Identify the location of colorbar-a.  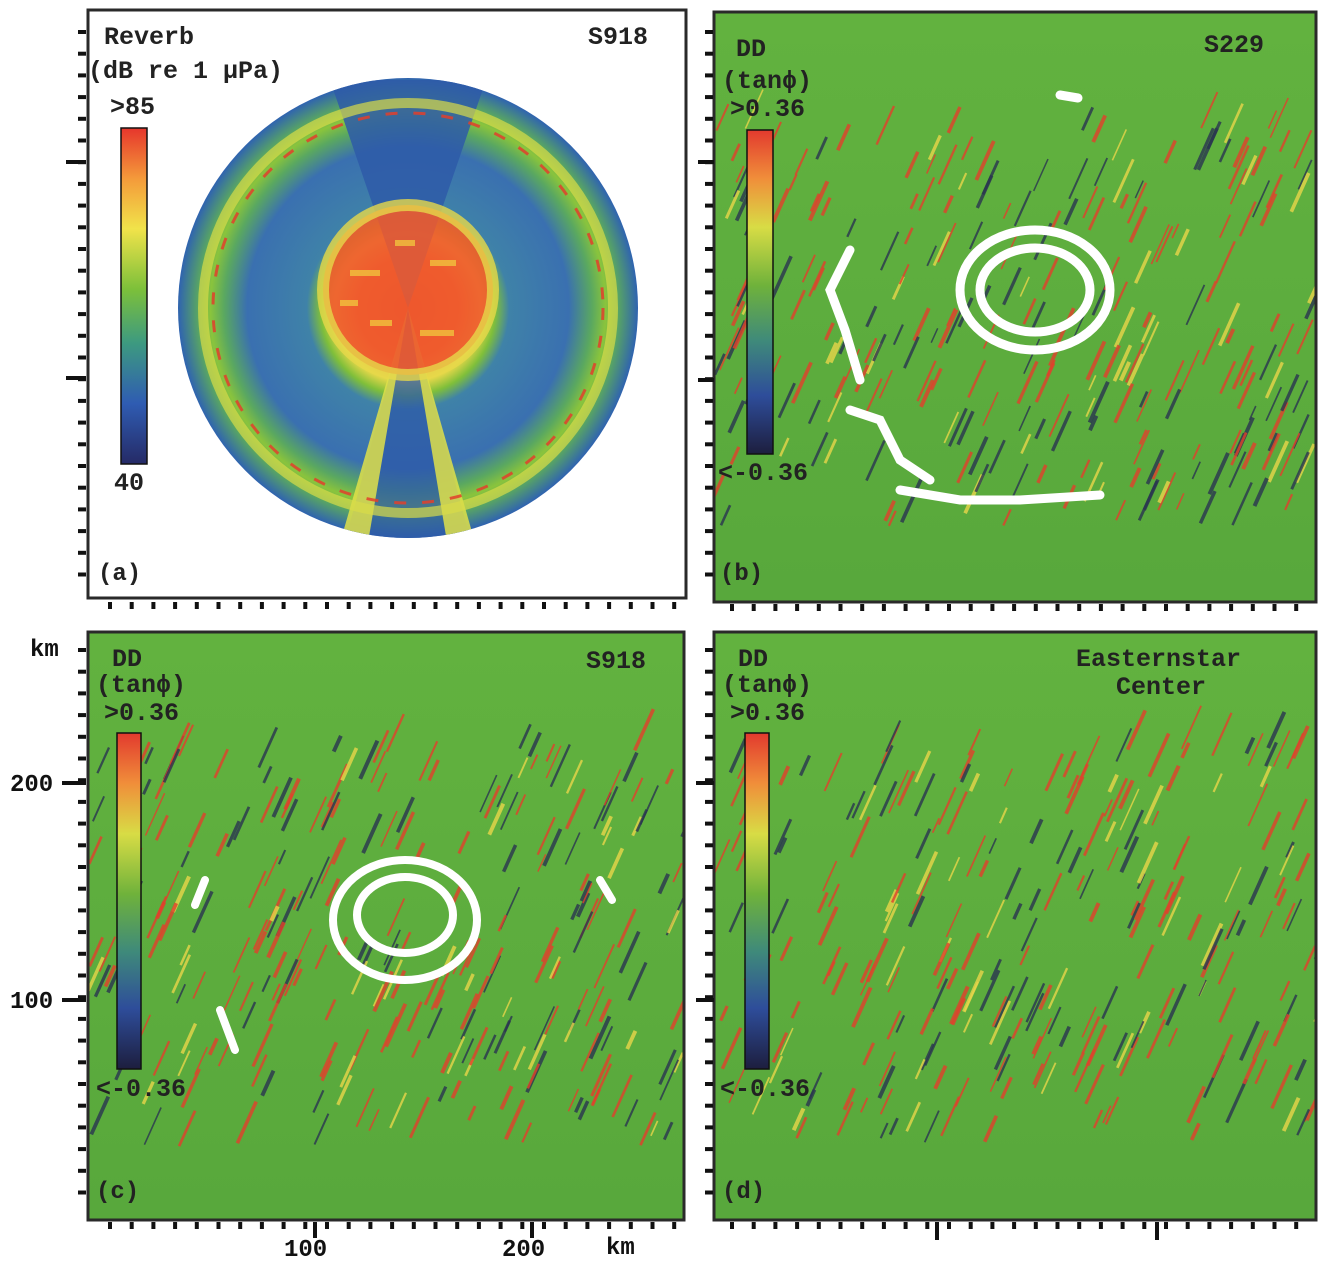
(134, 296).